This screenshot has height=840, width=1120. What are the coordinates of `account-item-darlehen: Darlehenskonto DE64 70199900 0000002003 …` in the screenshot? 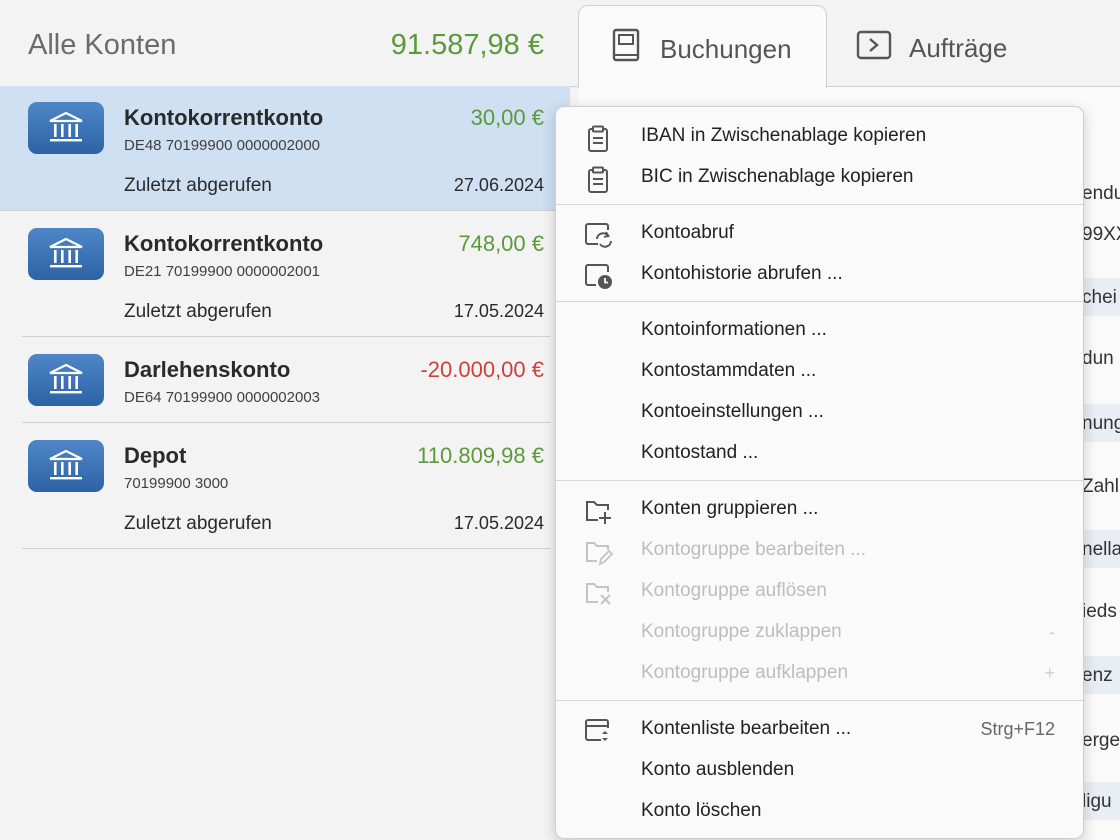 It's located at (286, 380).